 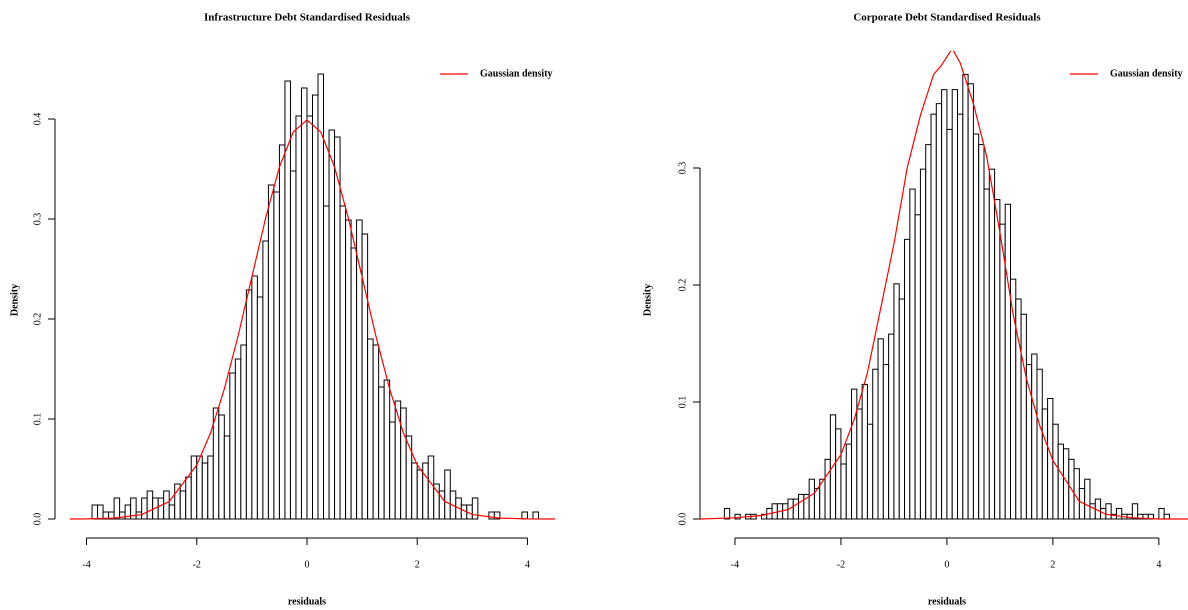 What do you see at coordinates (841, 564) in the screenshot?
I see `x-tick-label: -2` at bounding box center [841, 564].